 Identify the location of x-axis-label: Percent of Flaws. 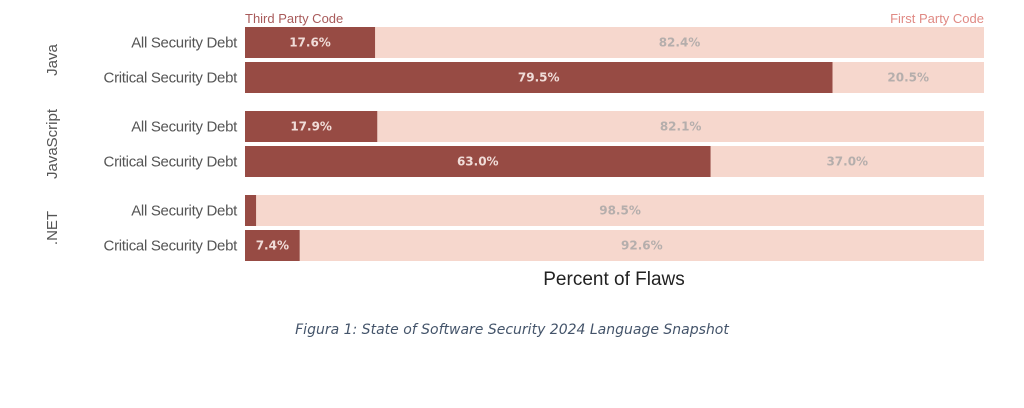
(614, 279).